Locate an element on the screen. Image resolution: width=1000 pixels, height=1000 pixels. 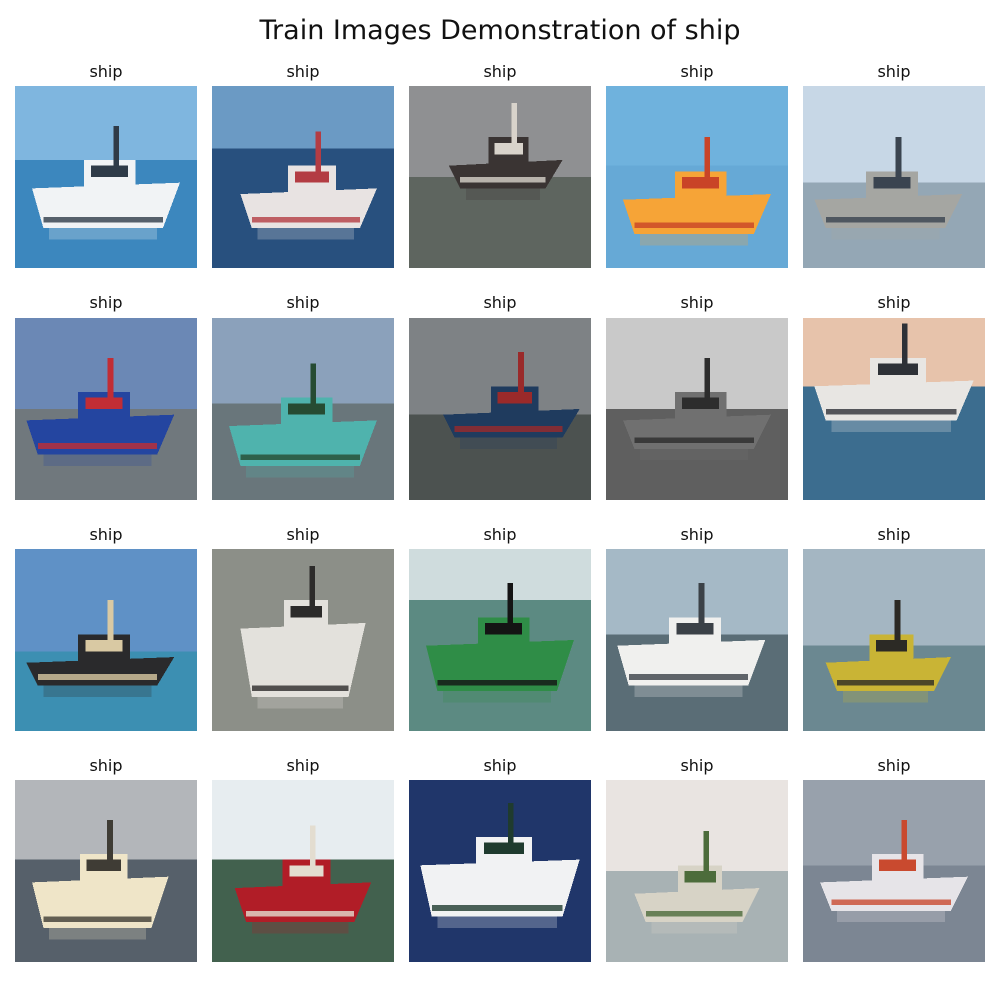
ship-photo-grayscale-warship-photo is located at coordinates (697, 409).